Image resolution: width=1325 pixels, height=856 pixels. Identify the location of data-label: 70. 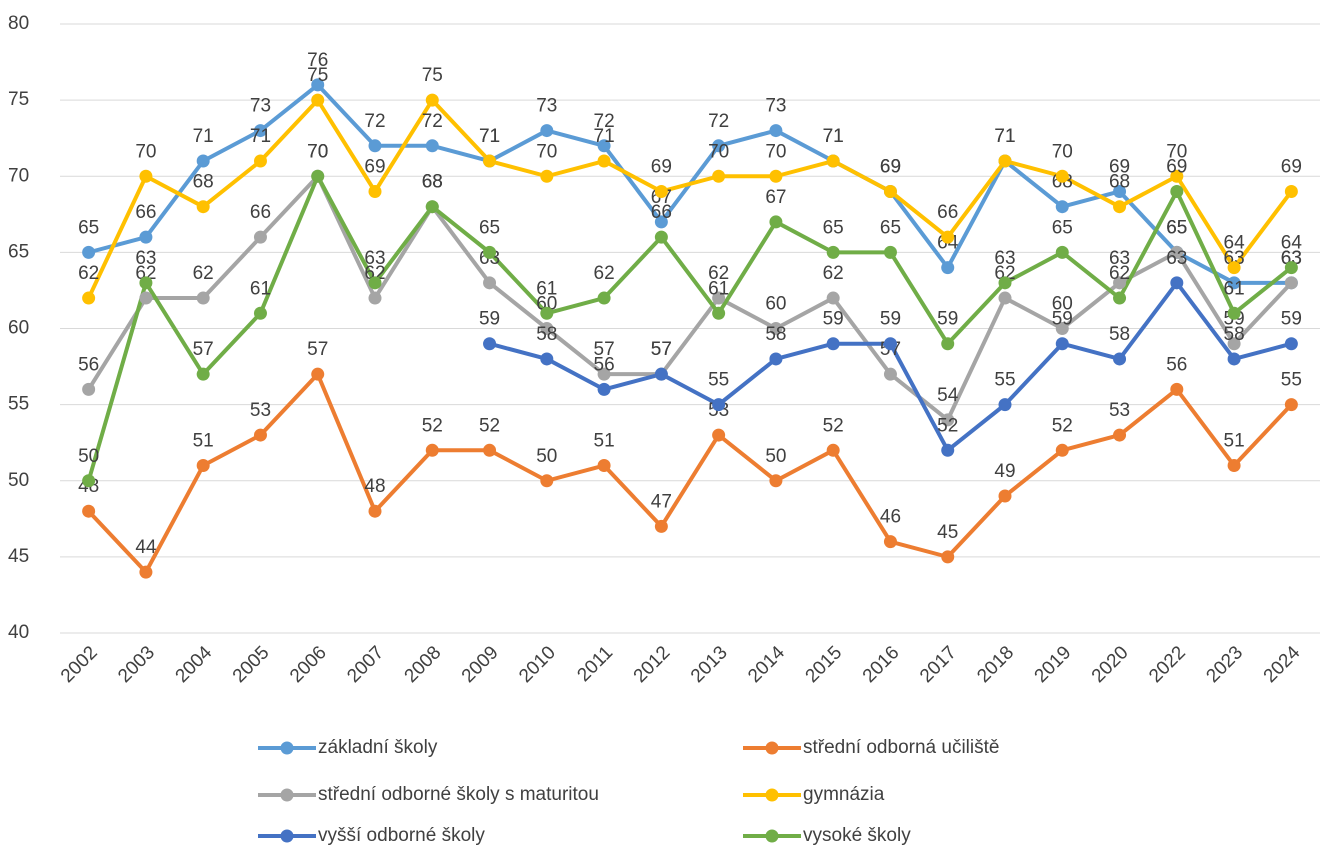
(317, 151).